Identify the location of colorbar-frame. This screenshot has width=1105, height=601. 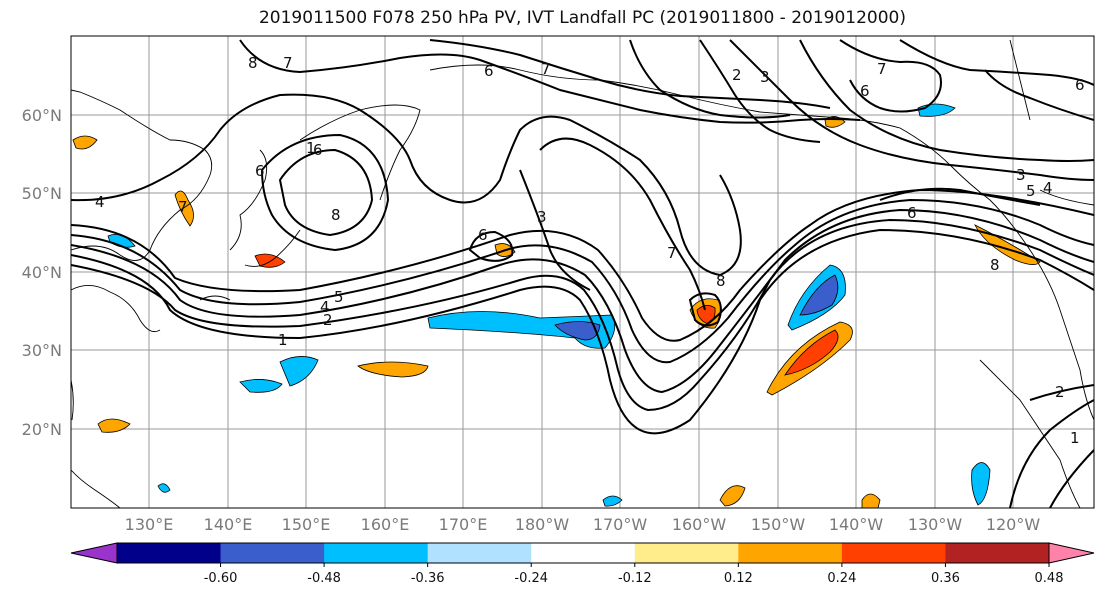
(583, 553).